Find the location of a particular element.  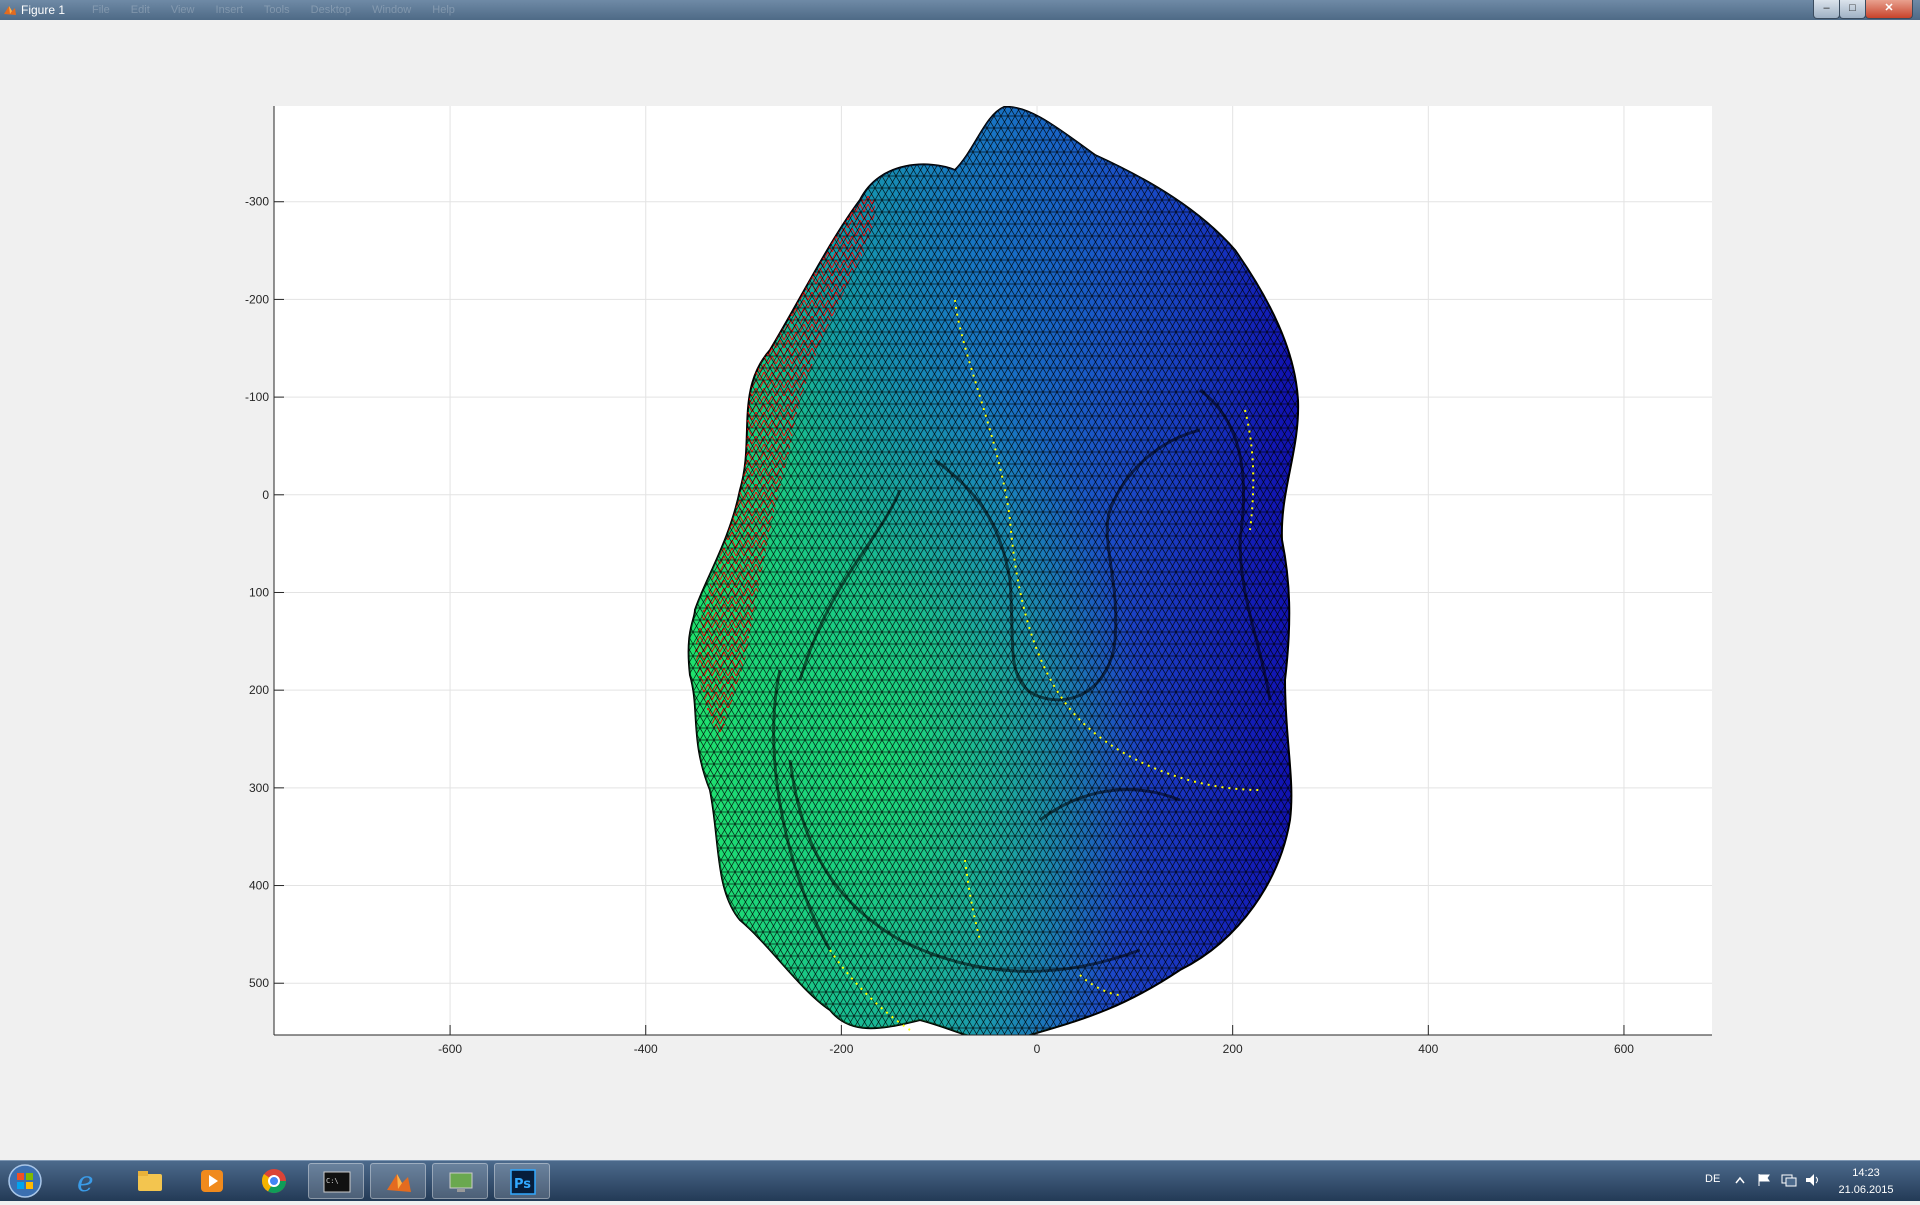

window-title: Figure 1 is located at coordinates (43, 10).